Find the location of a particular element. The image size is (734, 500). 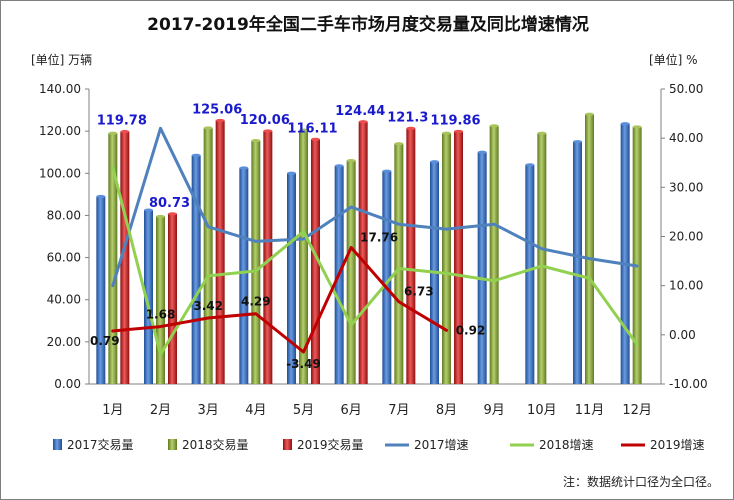

right-axis-unit: [单位] % is located at coordinates (673, 59).